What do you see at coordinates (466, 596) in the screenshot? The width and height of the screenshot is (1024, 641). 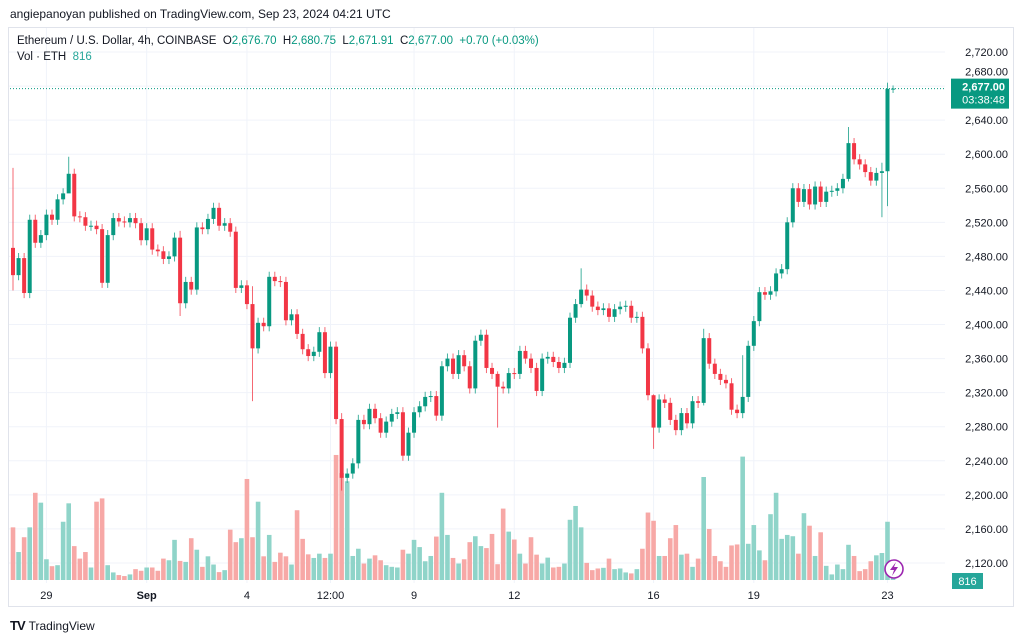 I see `time-axis: 29 Sep 4 12:00 9 12 16 19 23` at bounding box center [466, 596].